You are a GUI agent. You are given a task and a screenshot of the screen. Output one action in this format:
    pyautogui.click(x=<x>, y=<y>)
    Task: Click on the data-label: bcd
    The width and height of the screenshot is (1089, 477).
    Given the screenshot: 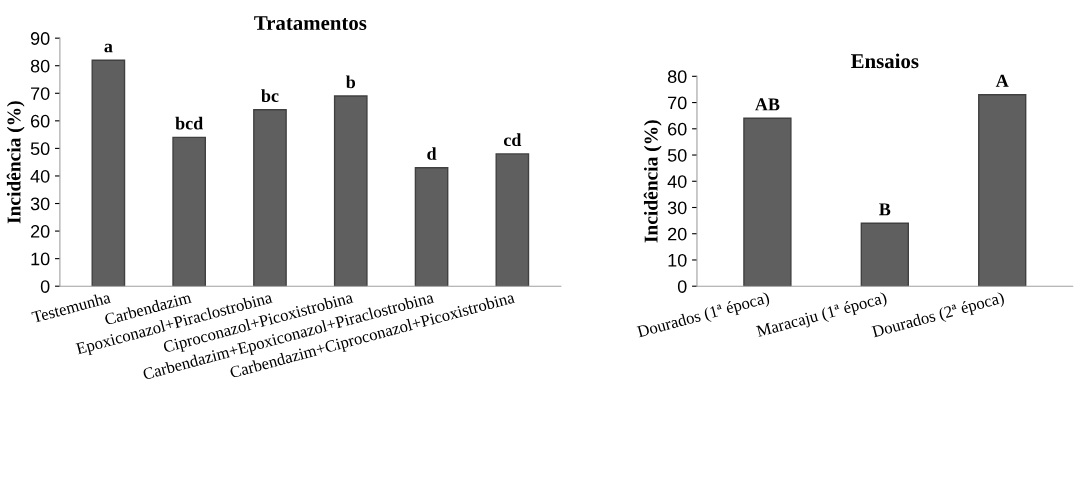 What is the action you would take?
    pyautogui.click(x=189, y=123)
    